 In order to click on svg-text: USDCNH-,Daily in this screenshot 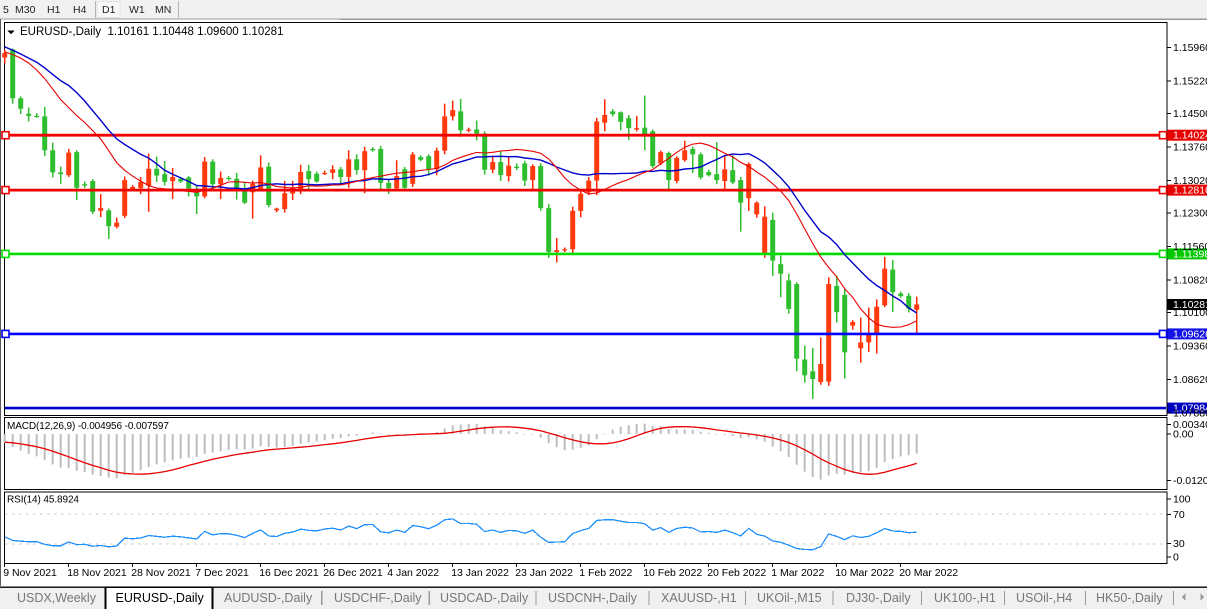, I will do `click(593, 598)`.